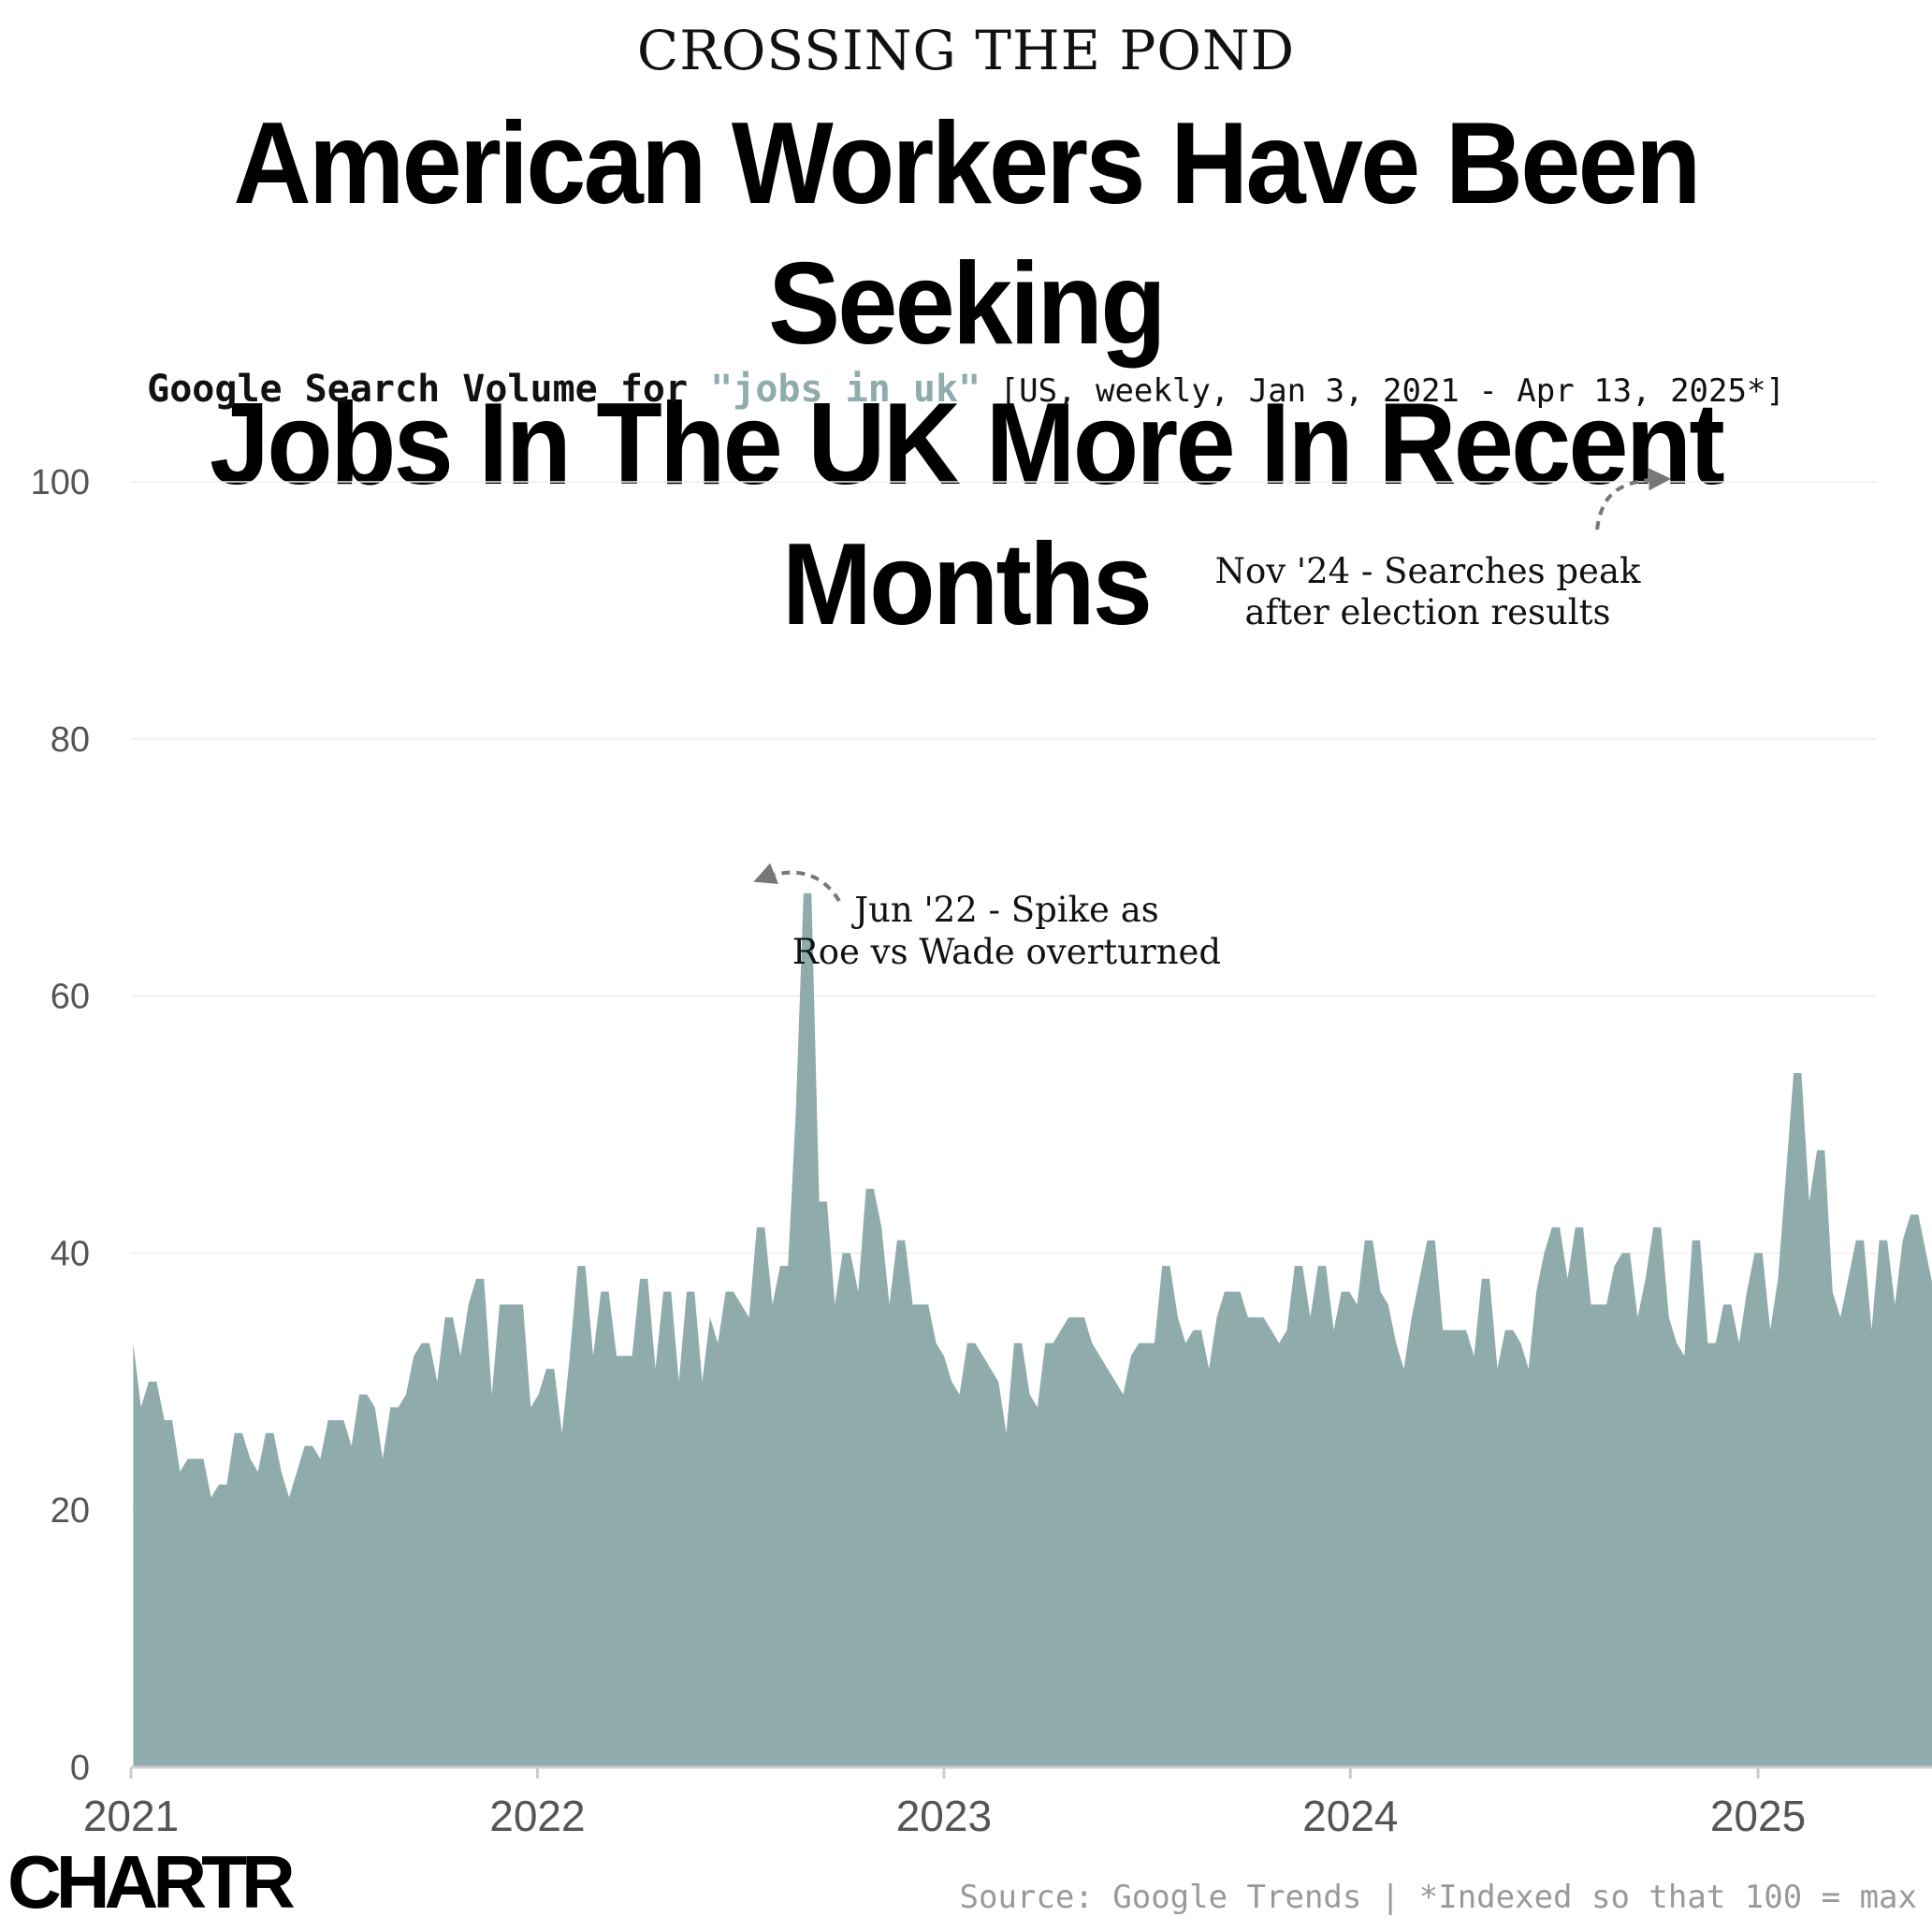  What do you see at coordinates (1007, 952) in the screenshot?
I see `annotation-jun22-line2: Roe vs Wade overturned` at bounding box center [1007, 952].